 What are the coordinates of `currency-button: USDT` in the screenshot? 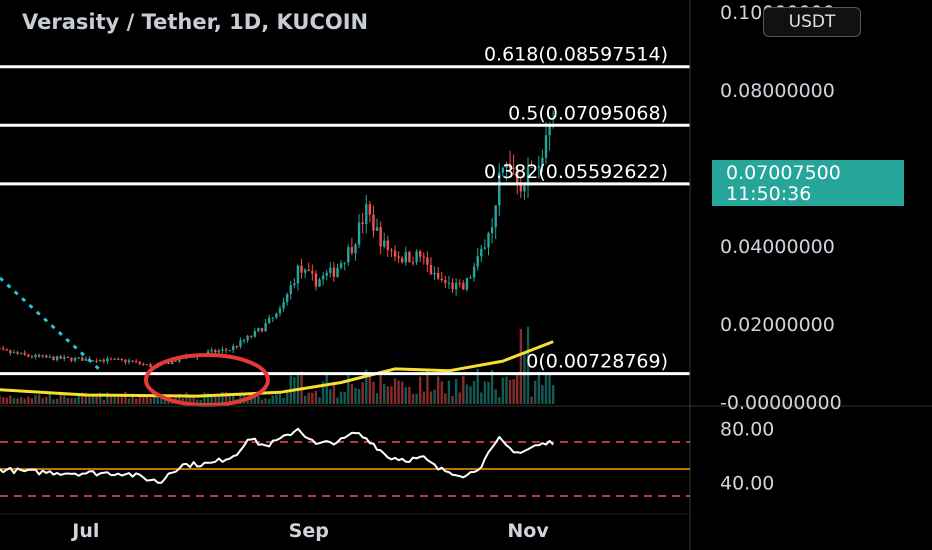 It's located at (812, 22).